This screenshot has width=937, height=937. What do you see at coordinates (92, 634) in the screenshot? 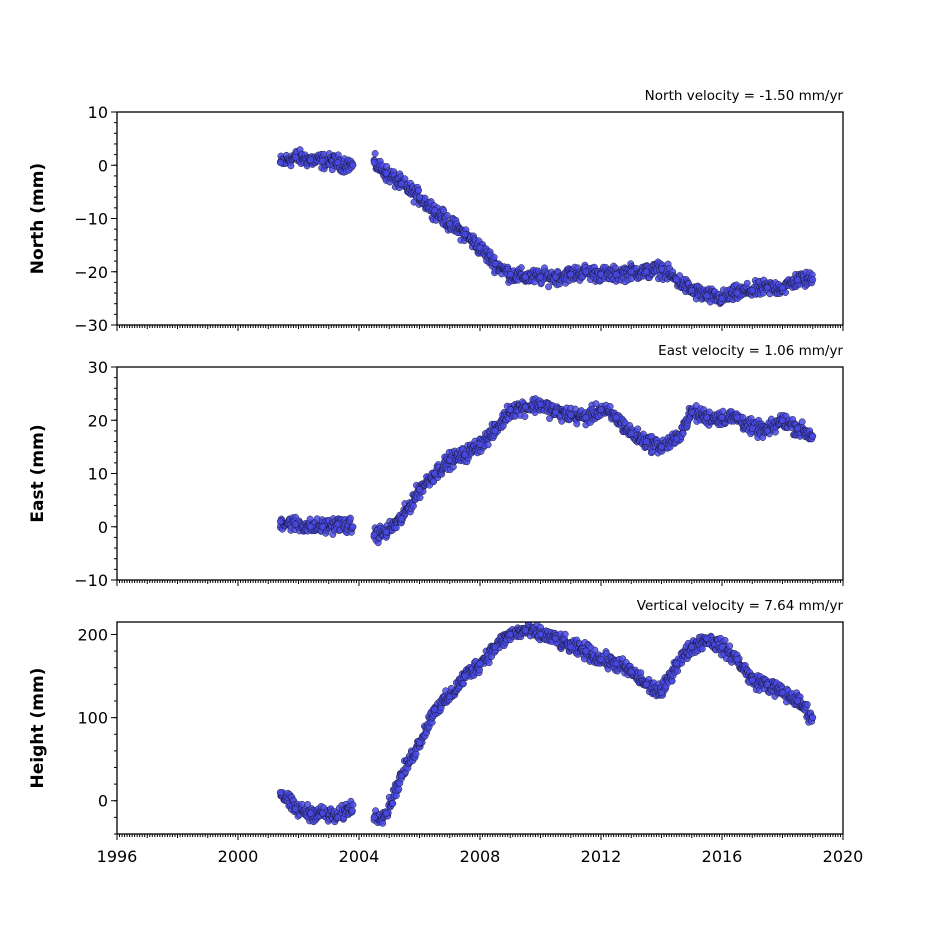
I see `y-tick-label: 200` at bounding box center [92, 634].